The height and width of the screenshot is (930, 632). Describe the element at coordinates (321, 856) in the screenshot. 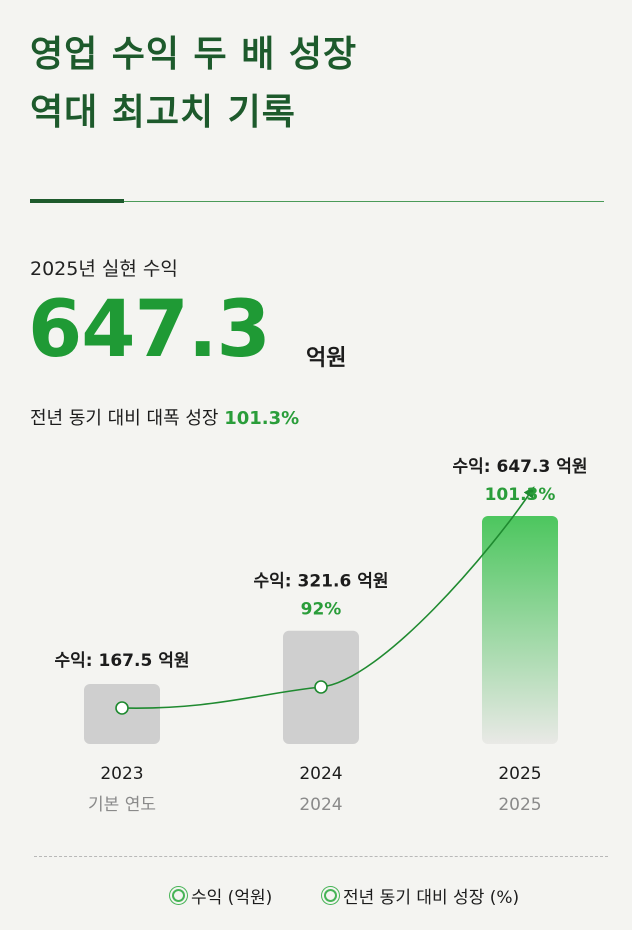

I see `legend-divider` at that location.